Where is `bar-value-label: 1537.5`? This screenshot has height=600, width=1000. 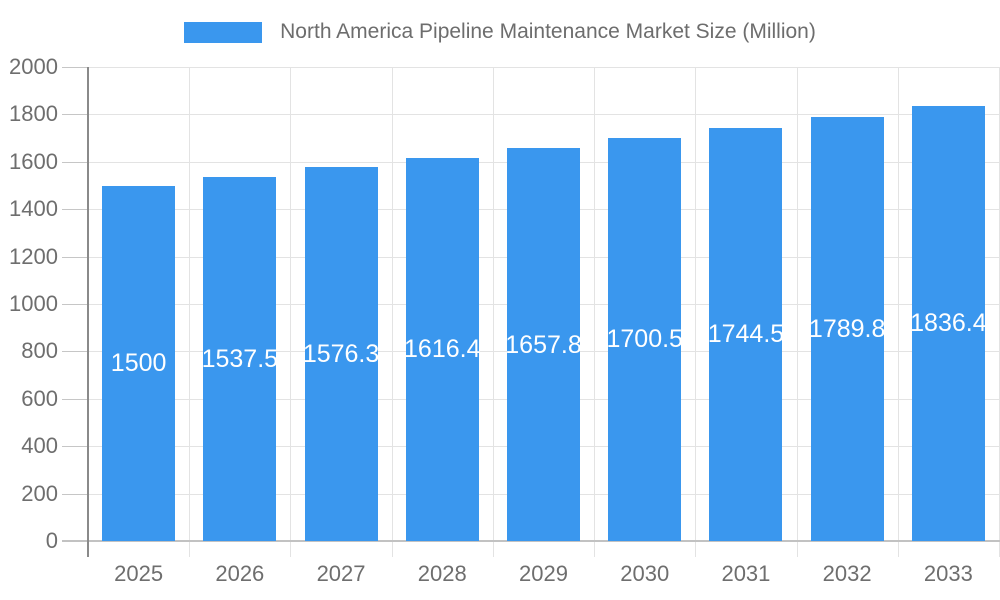
bar-value-label: 1537.5 is located at coordinates (240, 358).